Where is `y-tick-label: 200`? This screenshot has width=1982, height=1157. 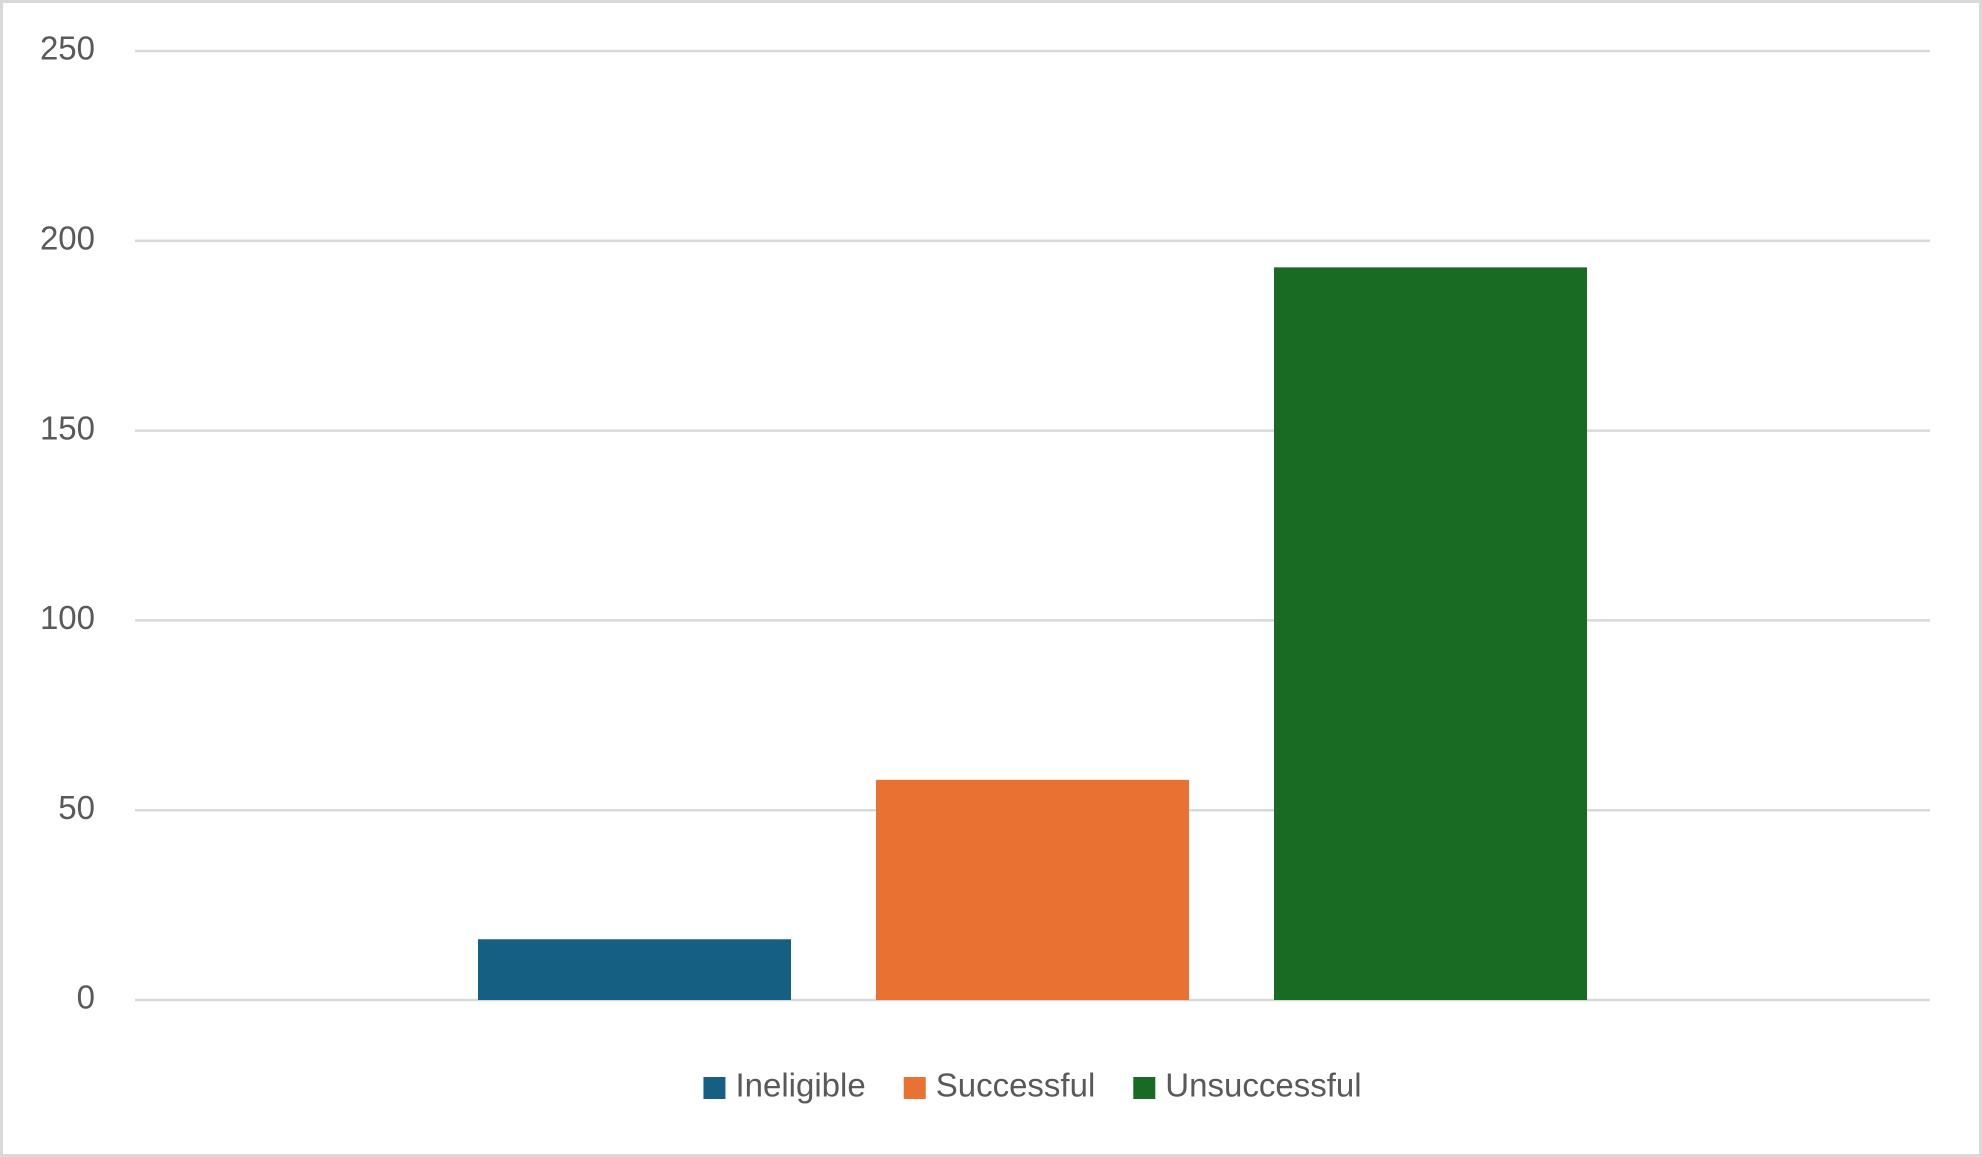
y-tick-label: 200 is located at coordinates (67, 238).